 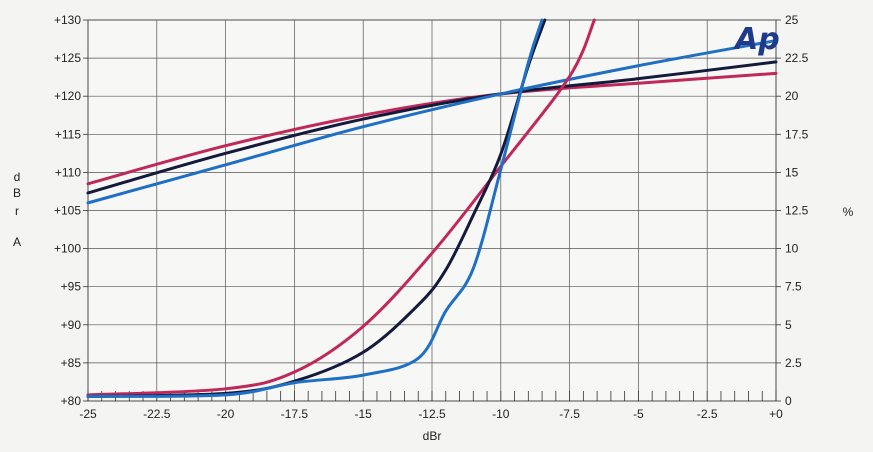 What do you see at coordinates (569, 414) in the screenshot?
I see `x-tick-label-7: -7.5` at bounding box center [569, 414].